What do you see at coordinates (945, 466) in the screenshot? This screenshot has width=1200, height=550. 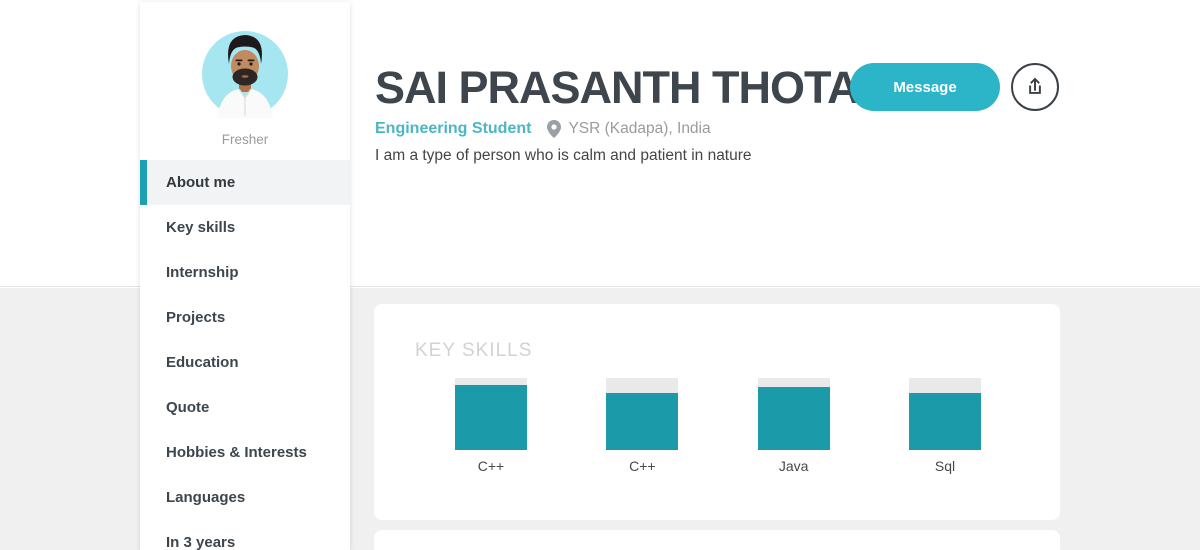 I see `skill-bar-label: Sql` at bounding box center [945, 466].